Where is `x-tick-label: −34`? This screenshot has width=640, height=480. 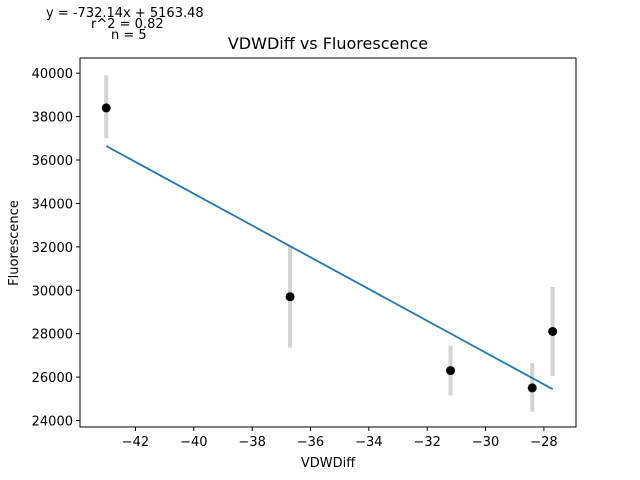 x-tick-label: −34 is located at coordinates (368, 442).